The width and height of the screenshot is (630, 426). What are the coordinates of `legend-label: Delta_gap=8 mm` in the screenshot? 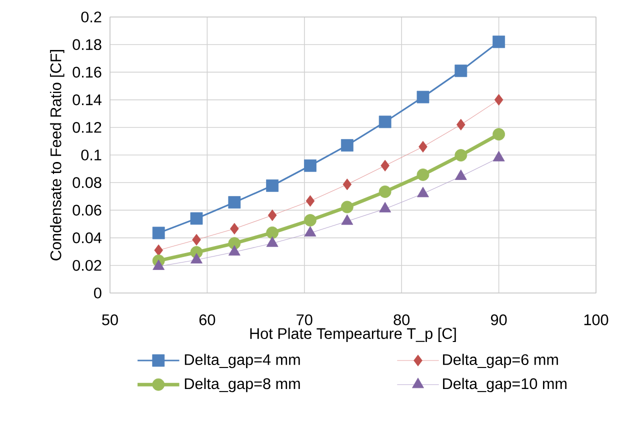 It's located at (242, 385).